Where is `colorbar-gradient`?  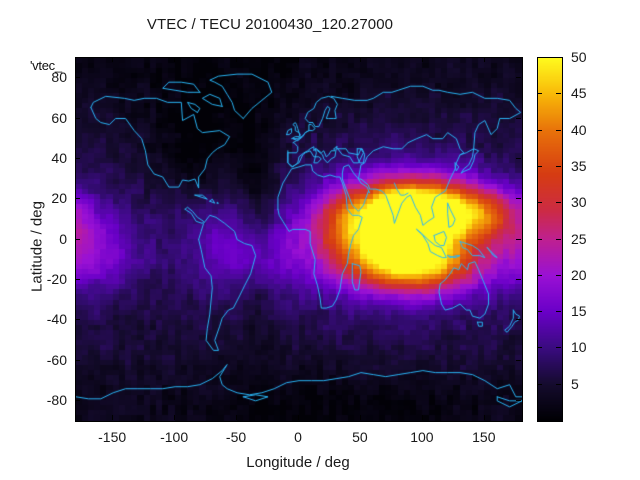 colorbar-gradient is located at coordinates (550, 239).